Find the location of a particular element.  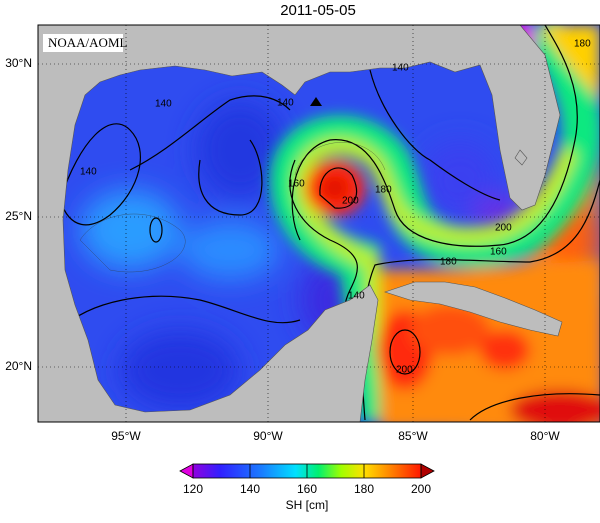

colorbar-tick-label: 160 is located at coordinates (307, 489).